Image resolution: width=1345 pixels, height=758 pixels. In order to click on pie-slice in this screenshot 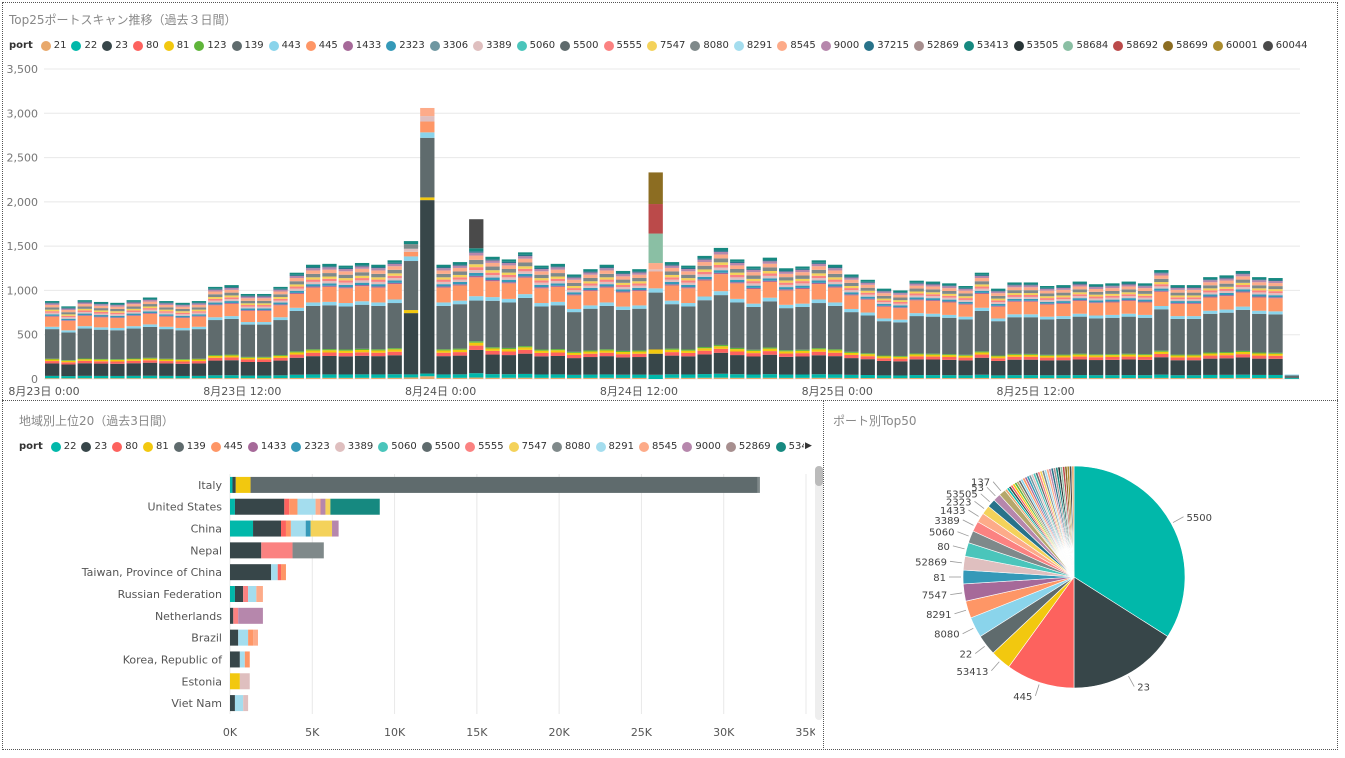, I will do `click(1129, 551)`.